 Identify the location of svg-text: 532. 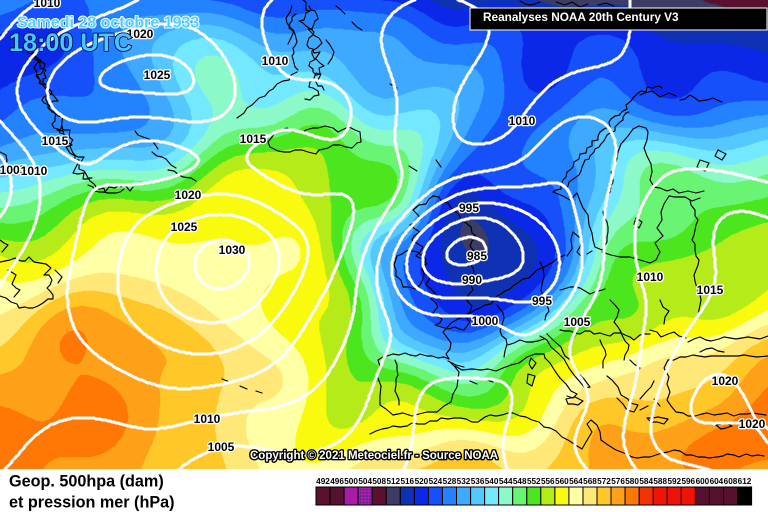
(464, 481).